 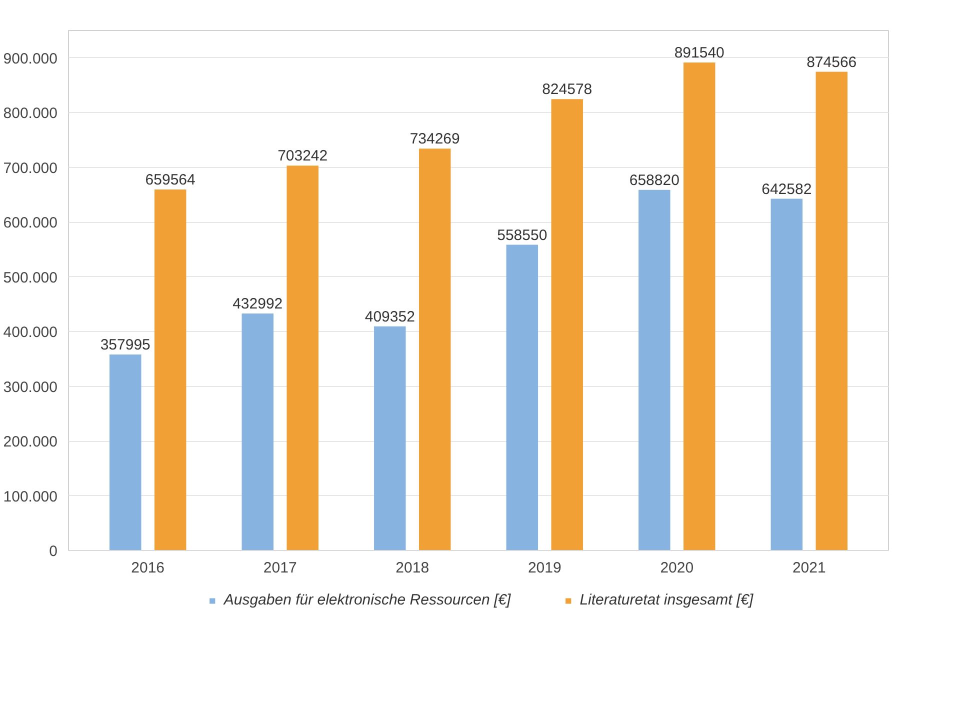 What do you see at coordinates (148, 568) in the screenshot?
I see `x-tick-label: 2016` at bounding box center [148, 568].